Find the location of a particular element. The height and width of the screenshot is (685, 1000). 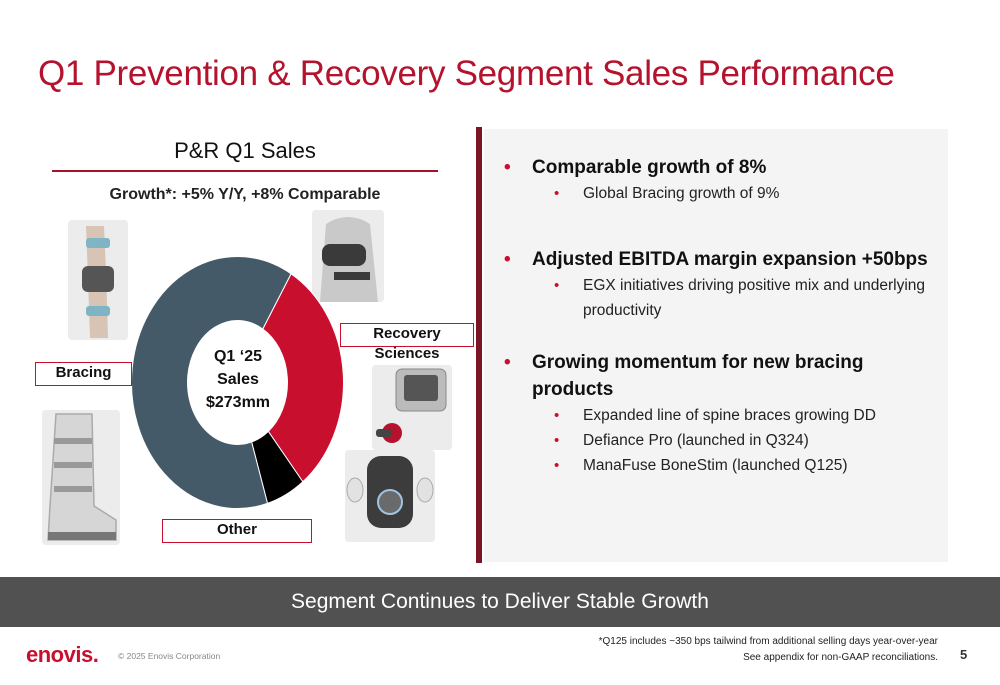

center-label-metric: Sales is located at coordinates (238, 379).